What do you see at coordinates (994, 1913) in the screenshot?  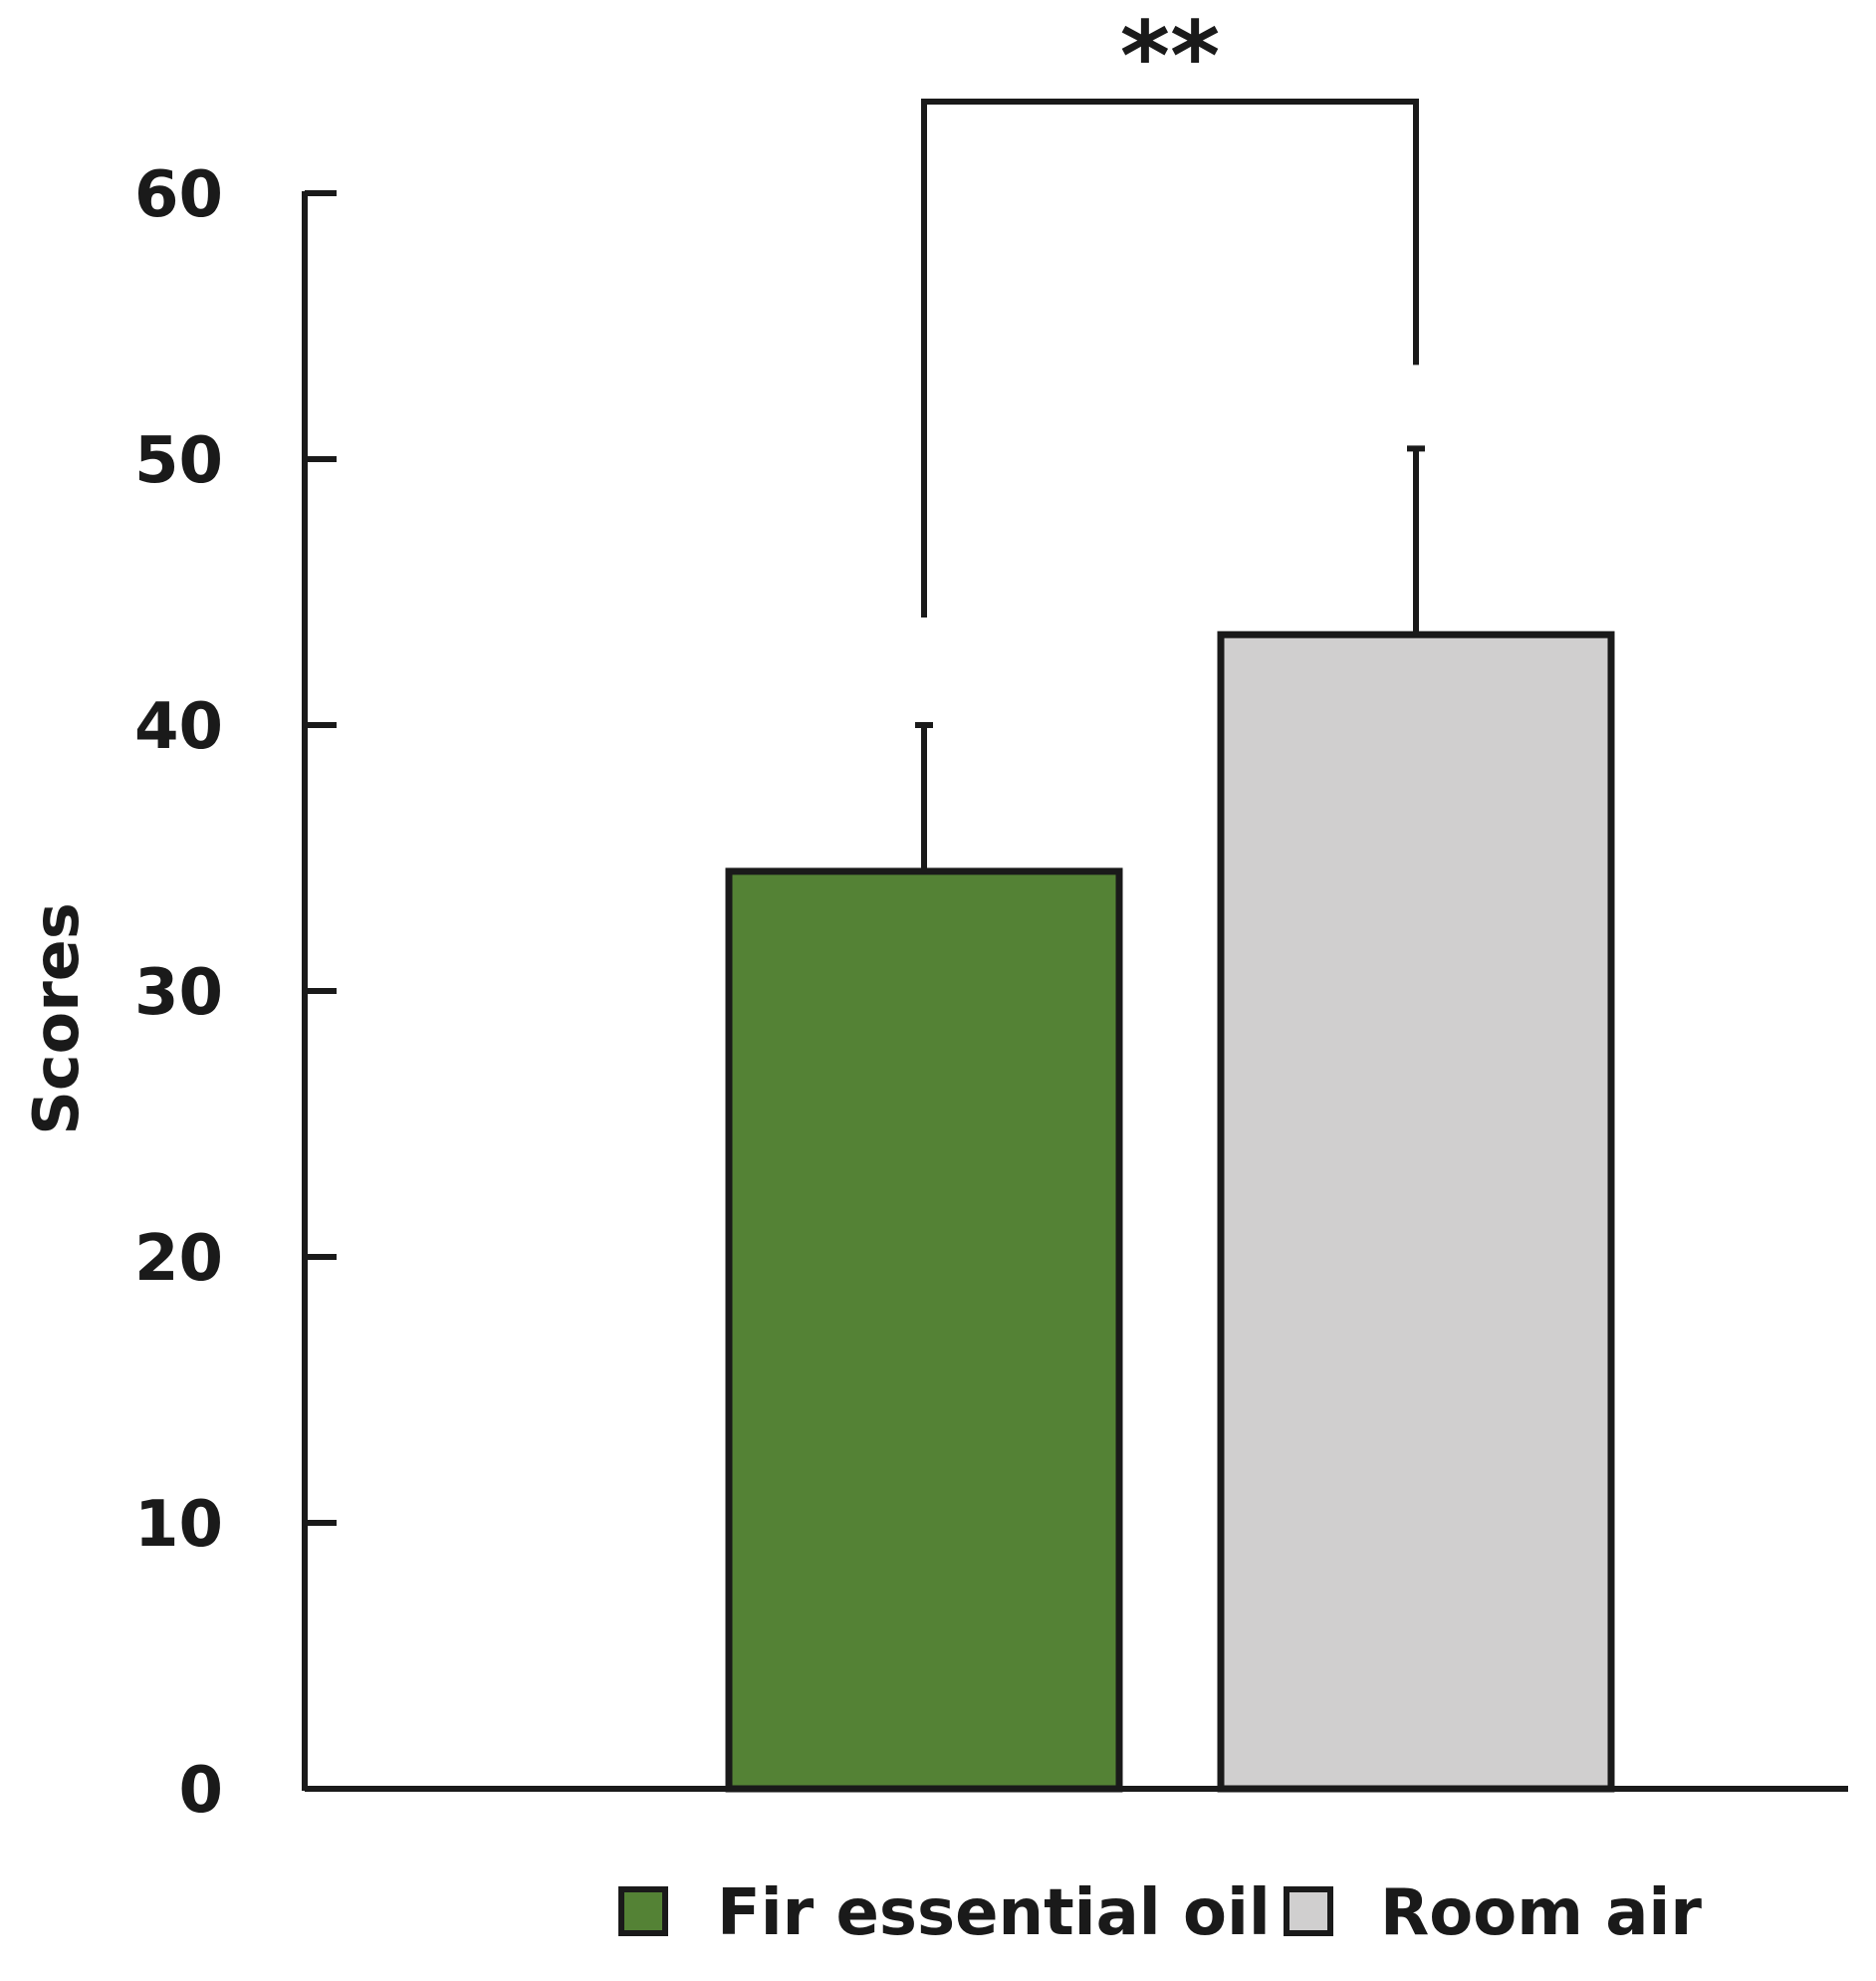 I see `legend-label: Fir essential oil` at bounding box center [994, 1913].